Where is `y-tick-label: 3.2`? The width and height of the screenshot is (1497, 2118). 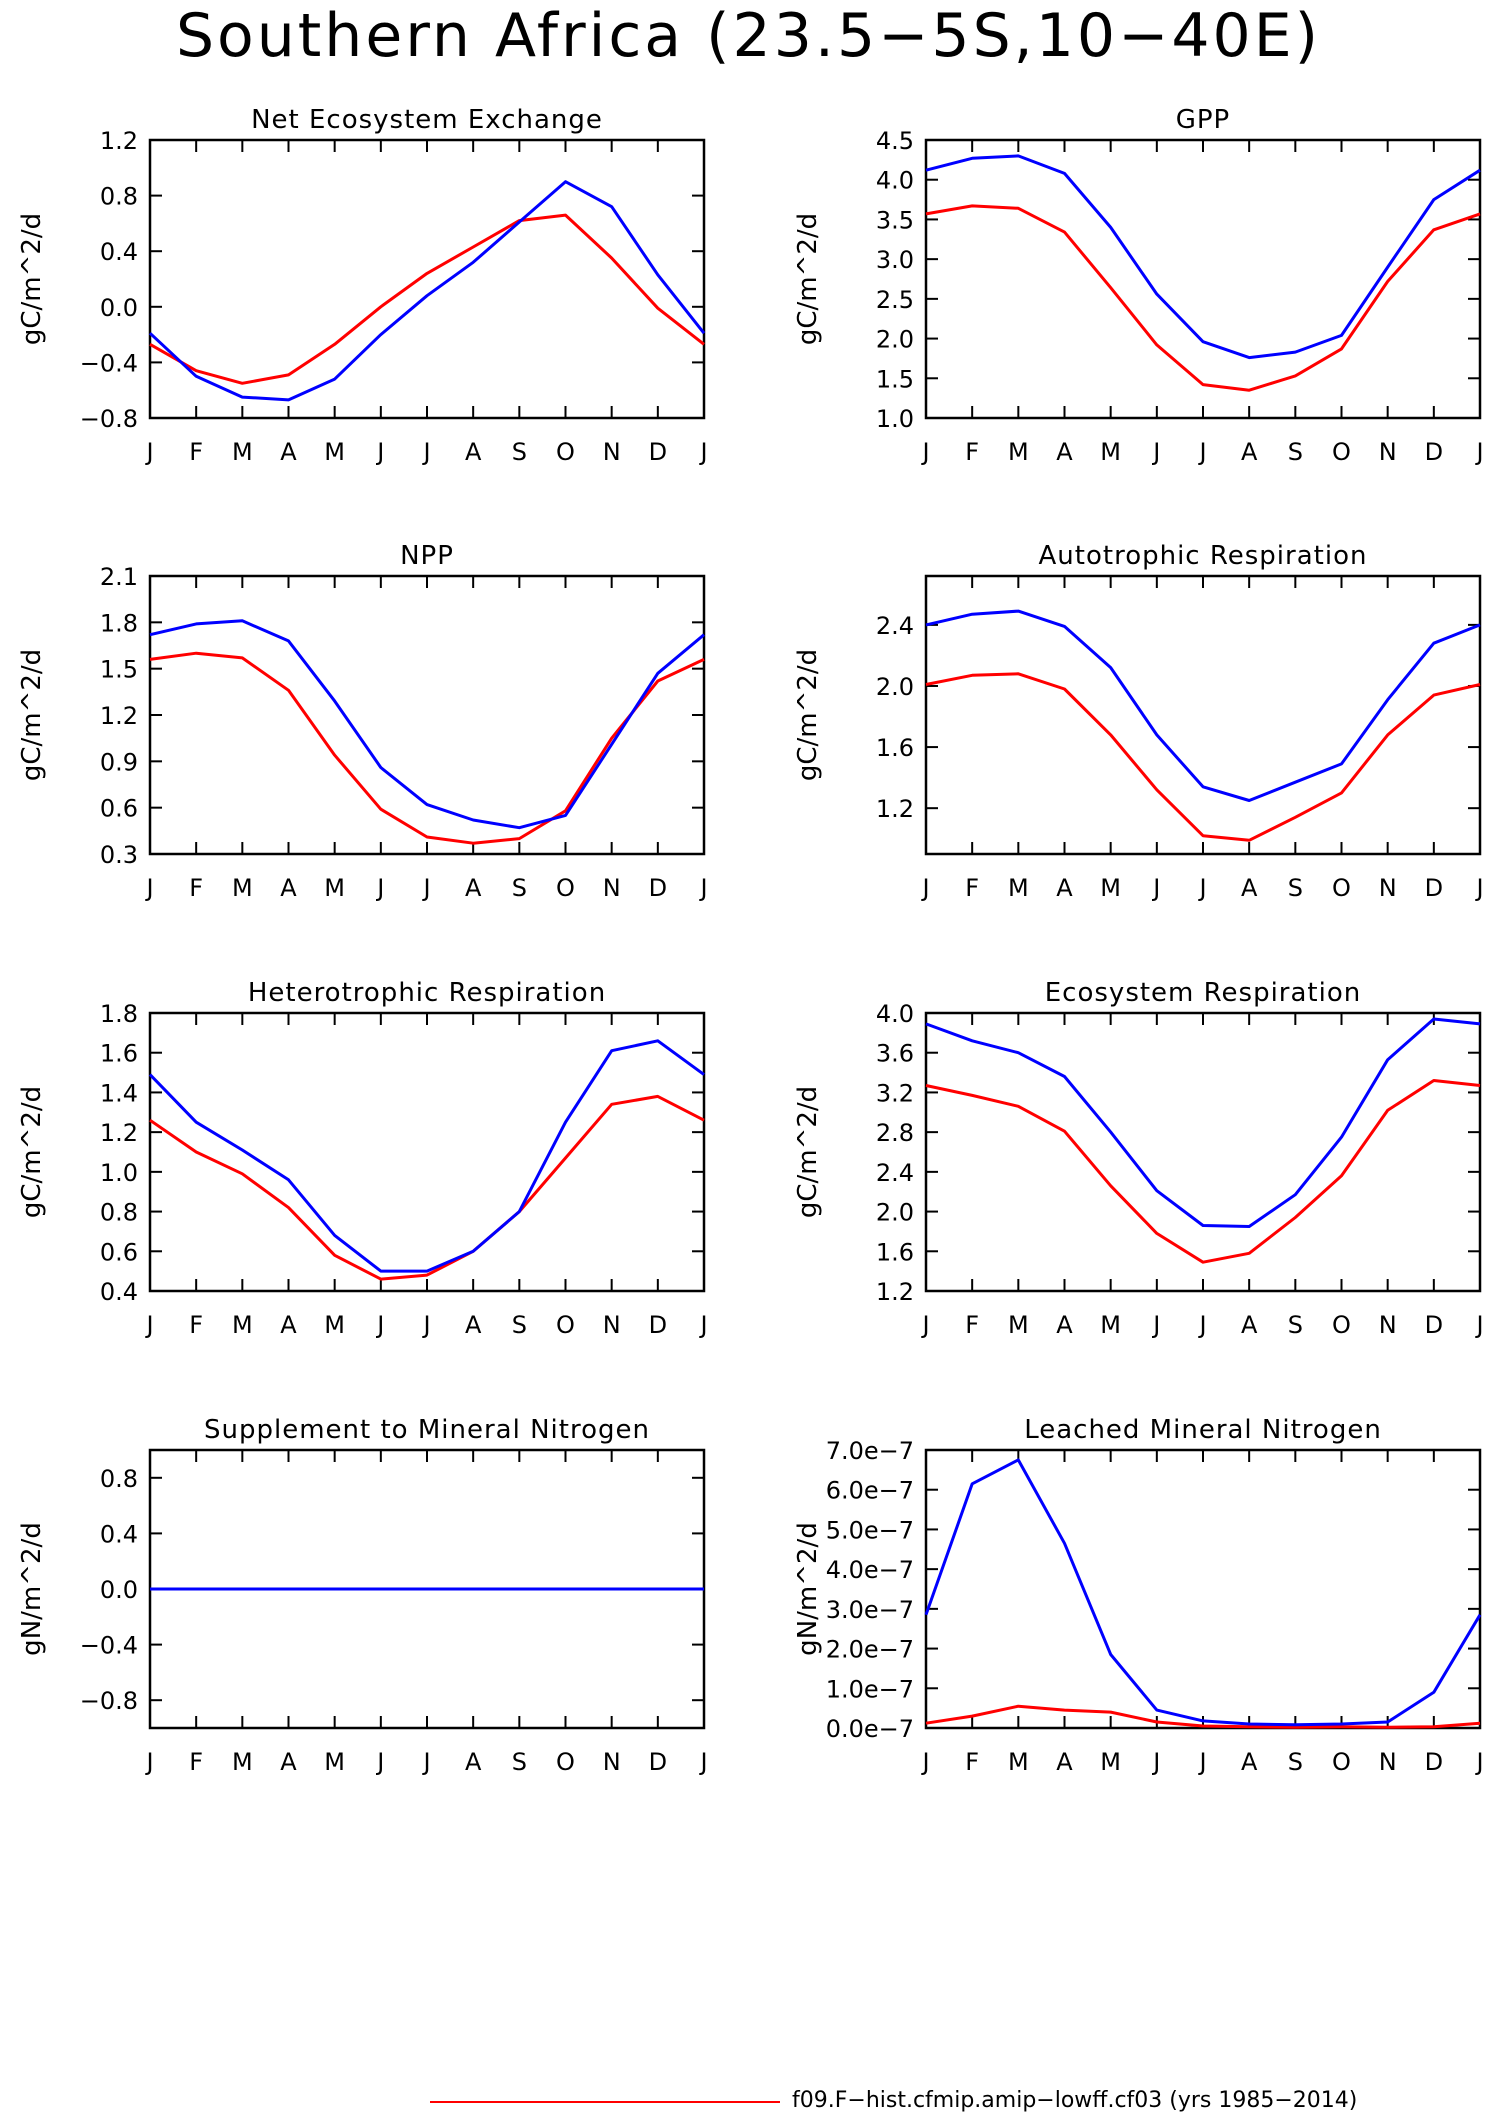 y-tick-label: 3.2 is located at coordinates (895, 1093).